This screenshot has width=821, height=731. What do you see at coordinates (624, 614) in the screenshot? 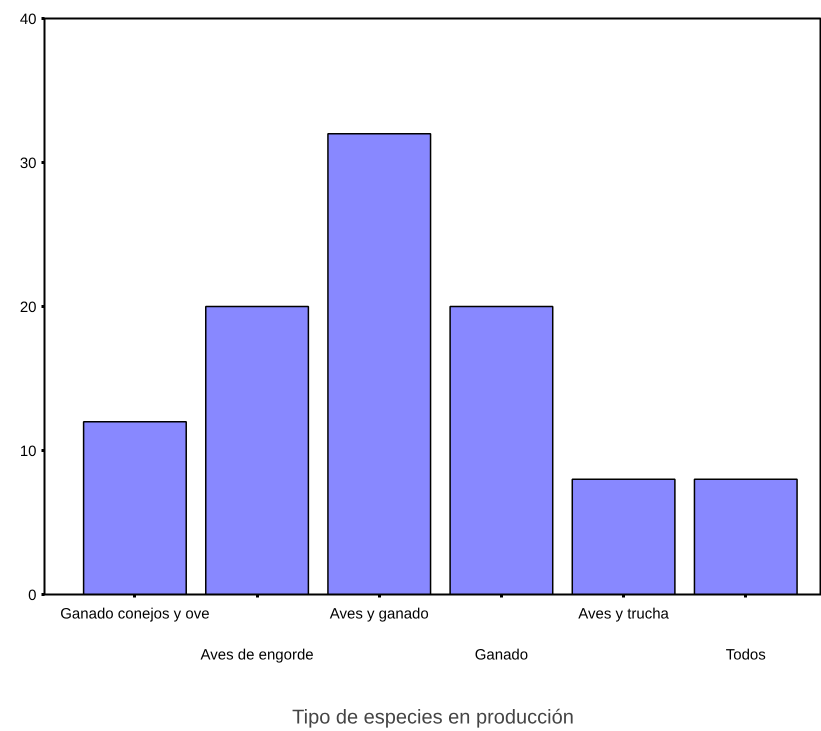
I see `x-tick-label: Aves y trucha` at bounding box center [624, 614].